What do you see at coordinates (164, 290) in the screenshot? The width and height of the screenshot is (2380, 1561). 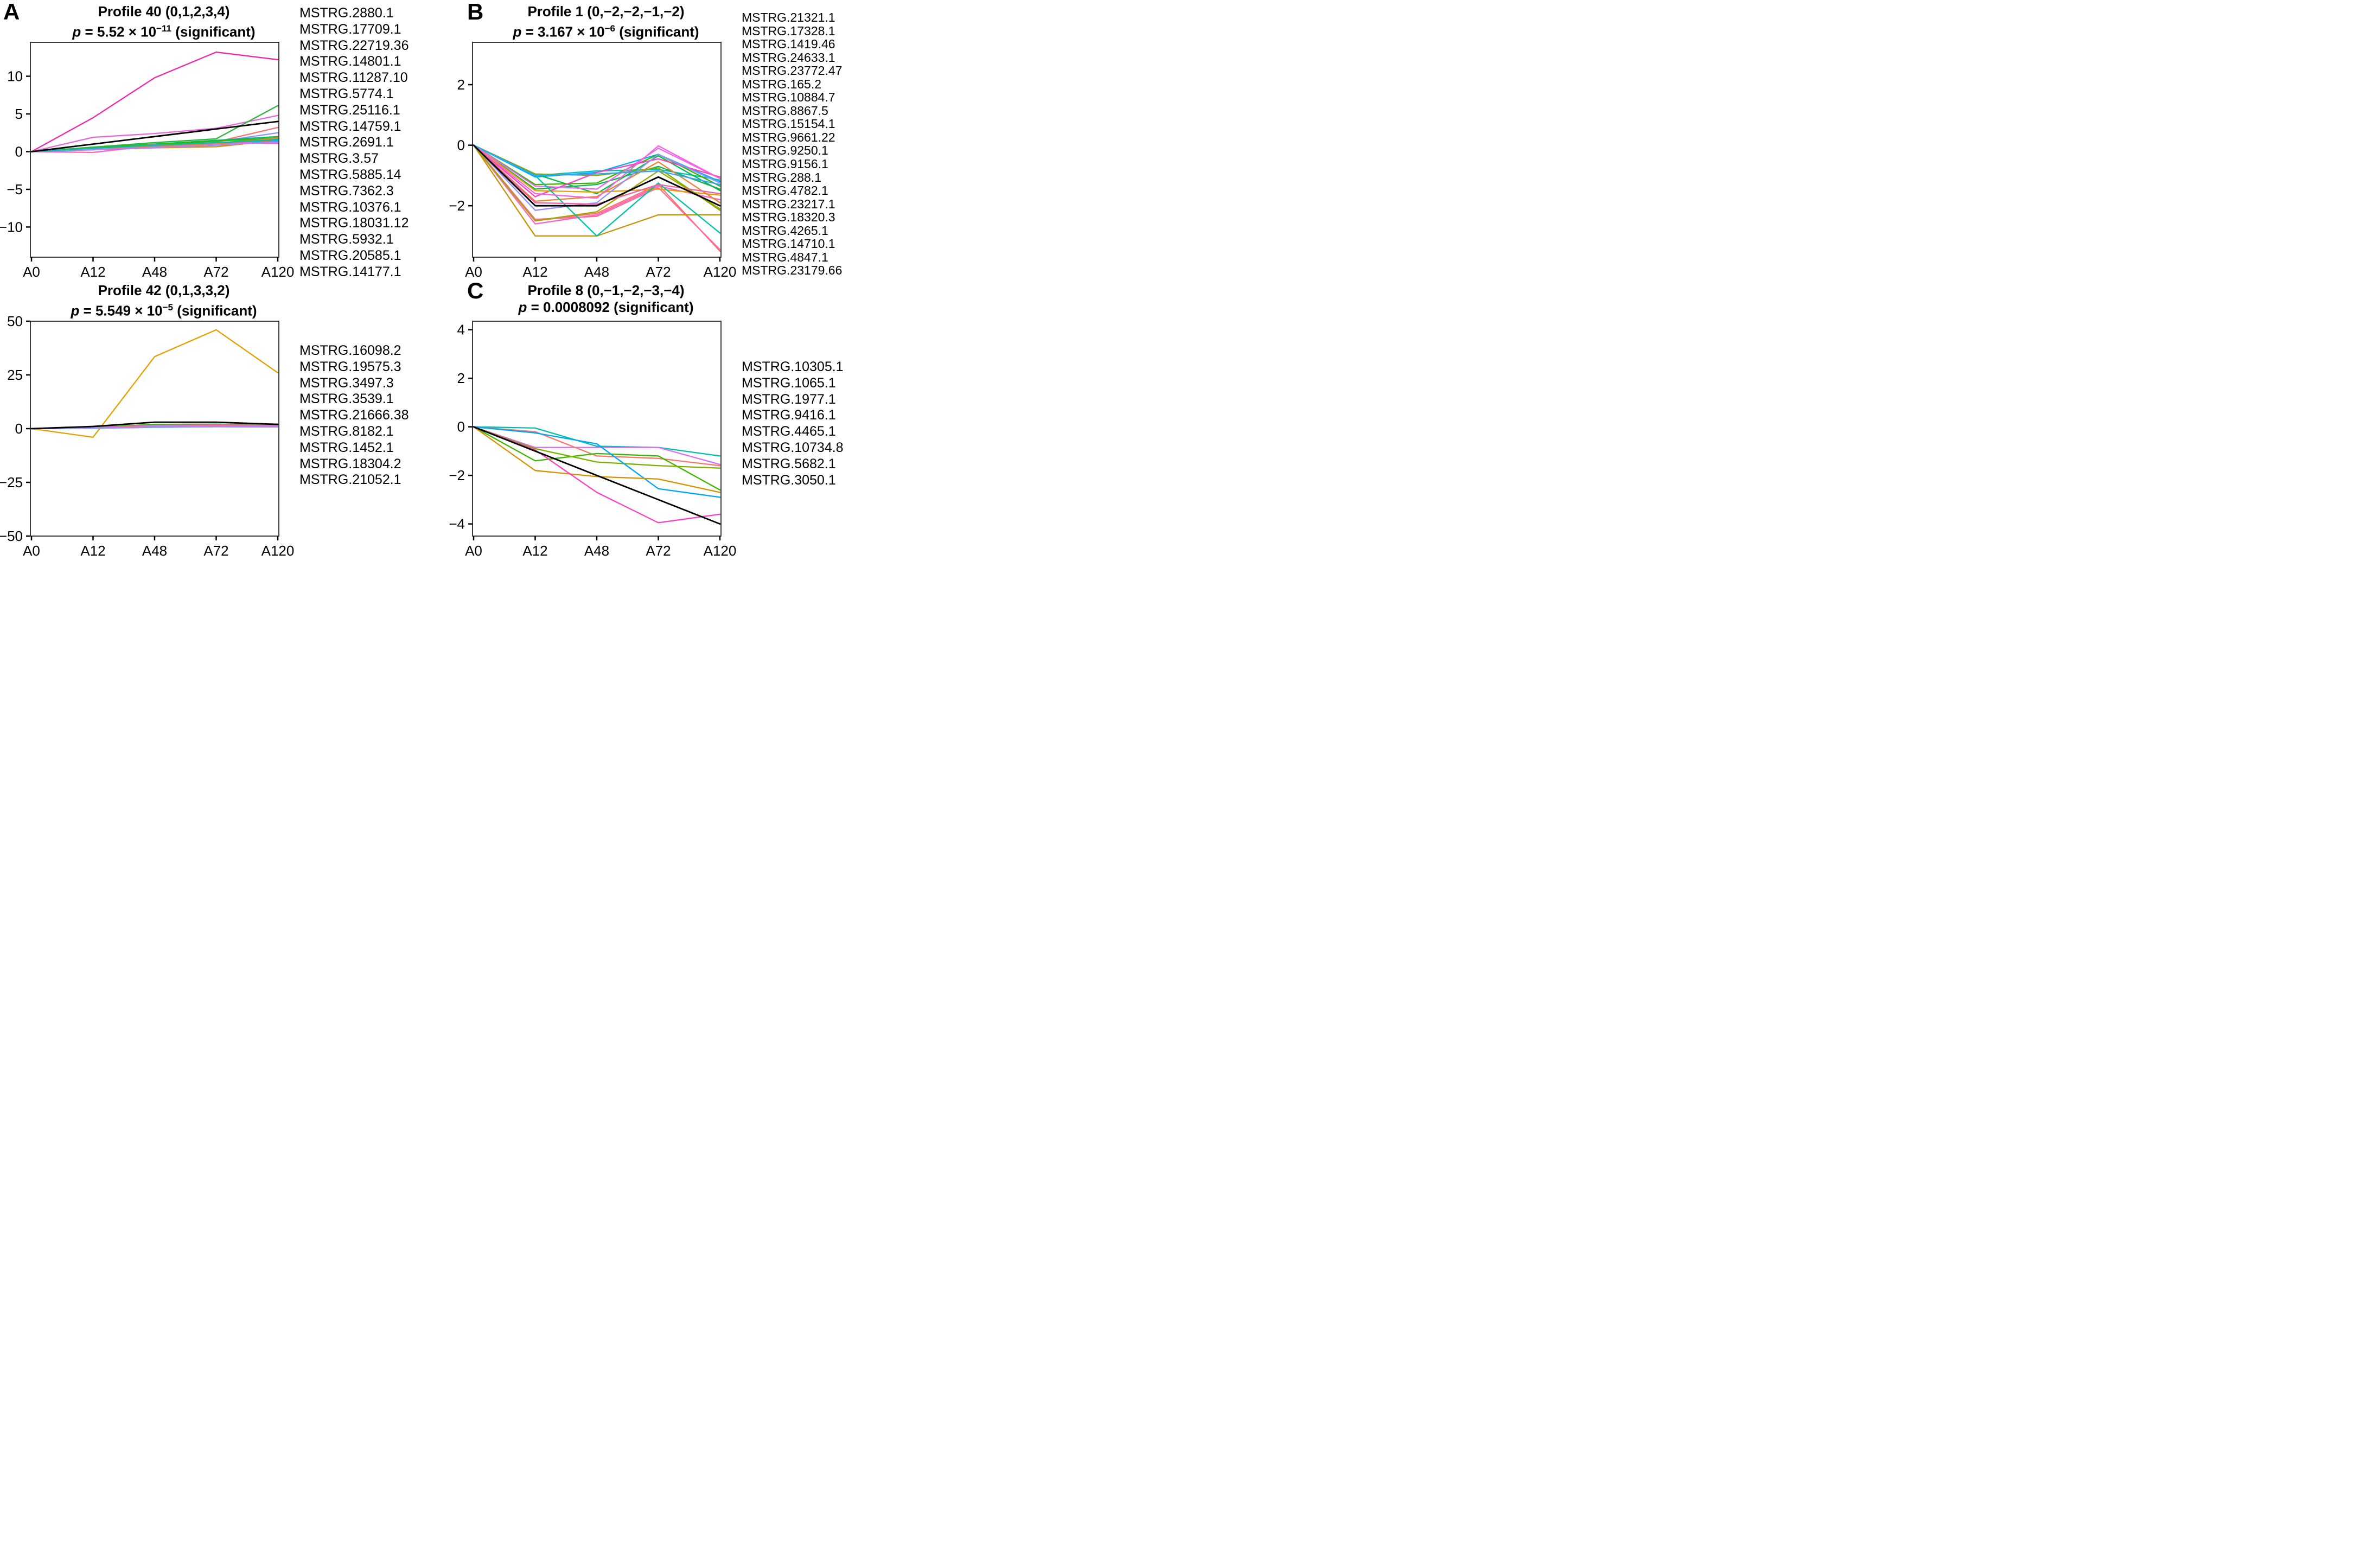 I see `chart-title-text: Profile 42 (0,1,3,3,2)` at bounding box center [164, 290].